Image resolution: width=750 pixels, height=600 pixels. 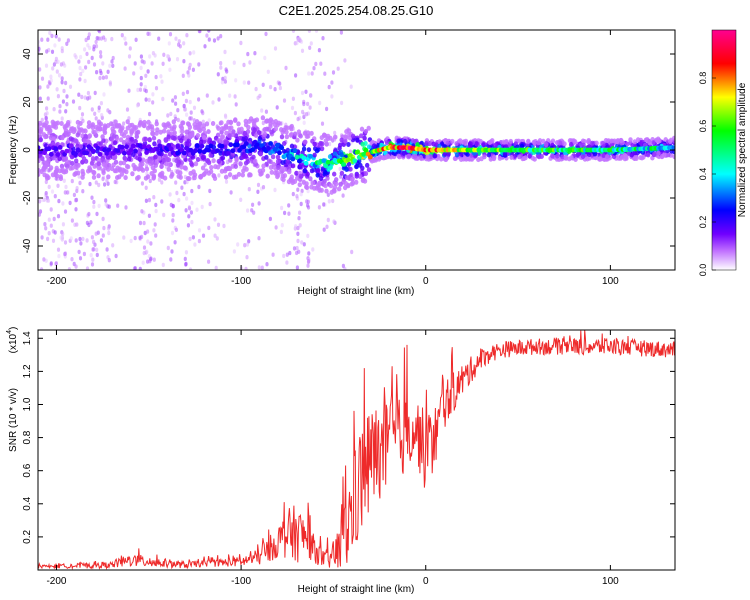 What do you see at coordinates (9, 332) in the screenshot?
I see `y-scale-exponent: 4` at bounding box center [9, 332].